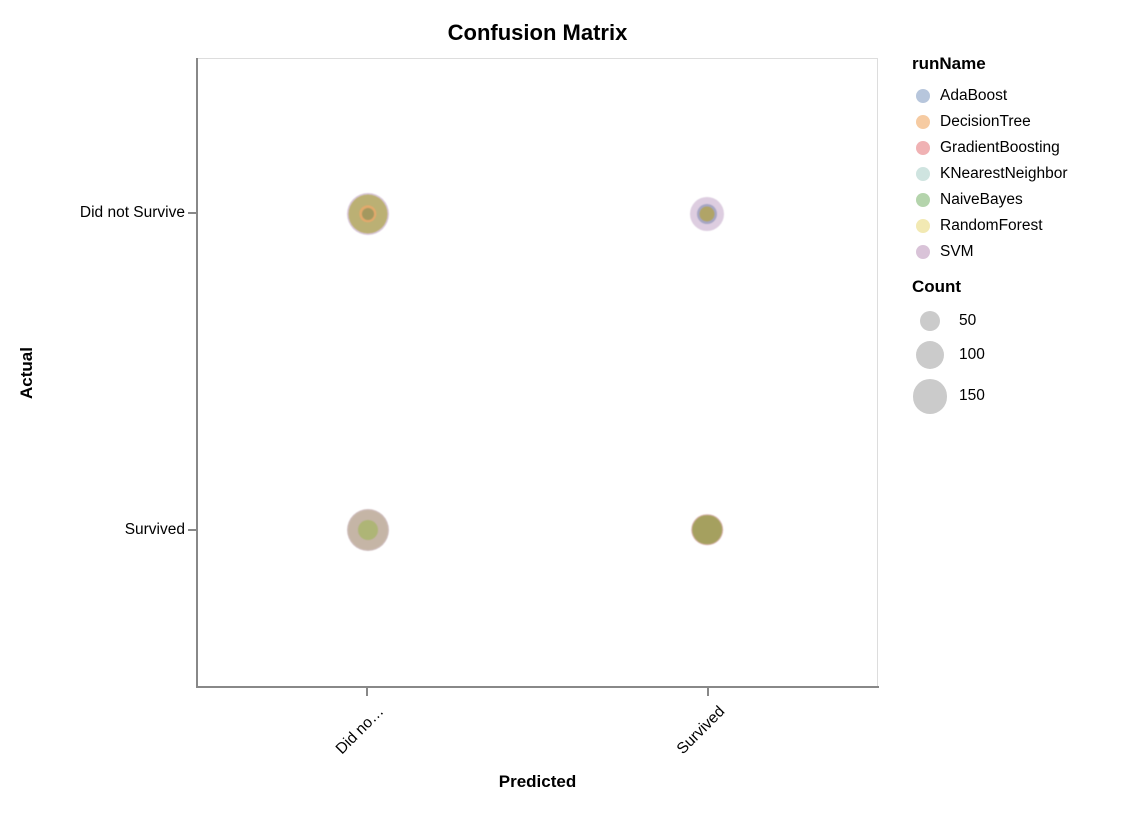 The width and height of the screenshot is (1136, 826). What do you see at coordinates (701, 730) in the screenshot?
I see `x-tick-label-text: Survived` at bounding box center [701, 730].